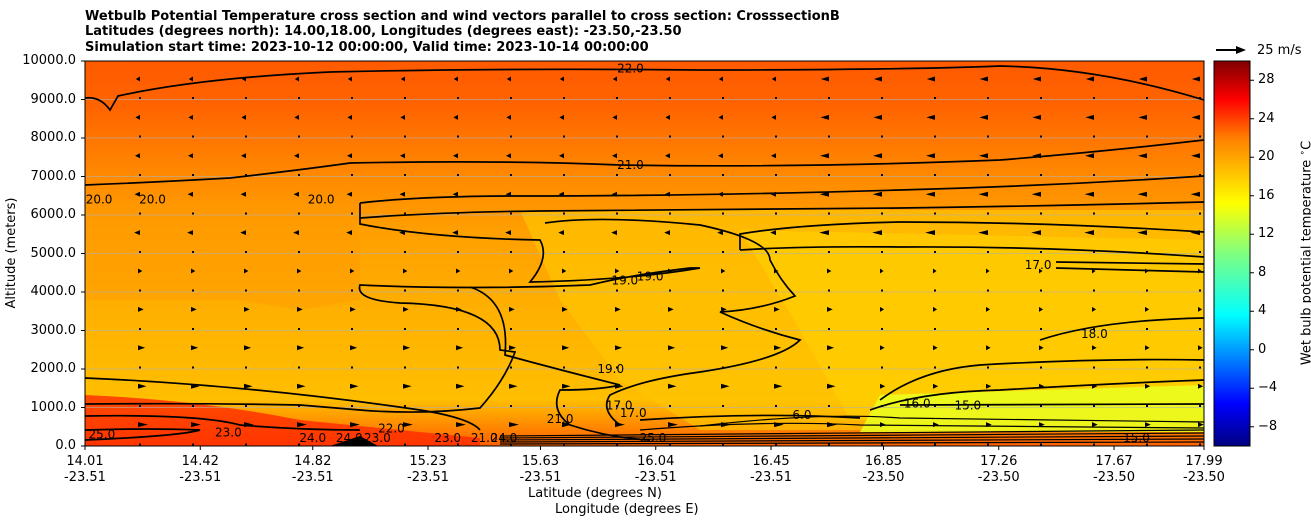  I want to click on quiver-key-arrow, so click(1231, 50).